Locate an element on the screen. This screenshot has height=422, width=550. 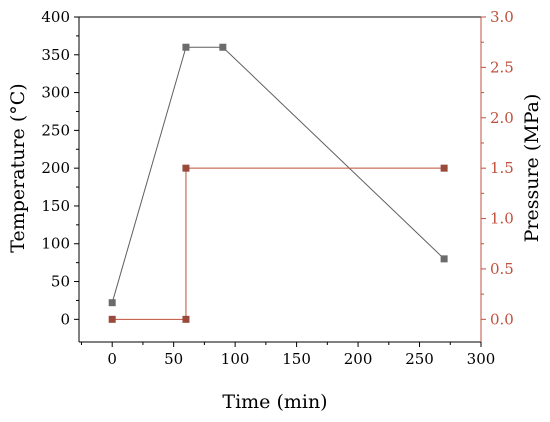
y-left-tick-label: 300 is located at coordinates (55, 93).